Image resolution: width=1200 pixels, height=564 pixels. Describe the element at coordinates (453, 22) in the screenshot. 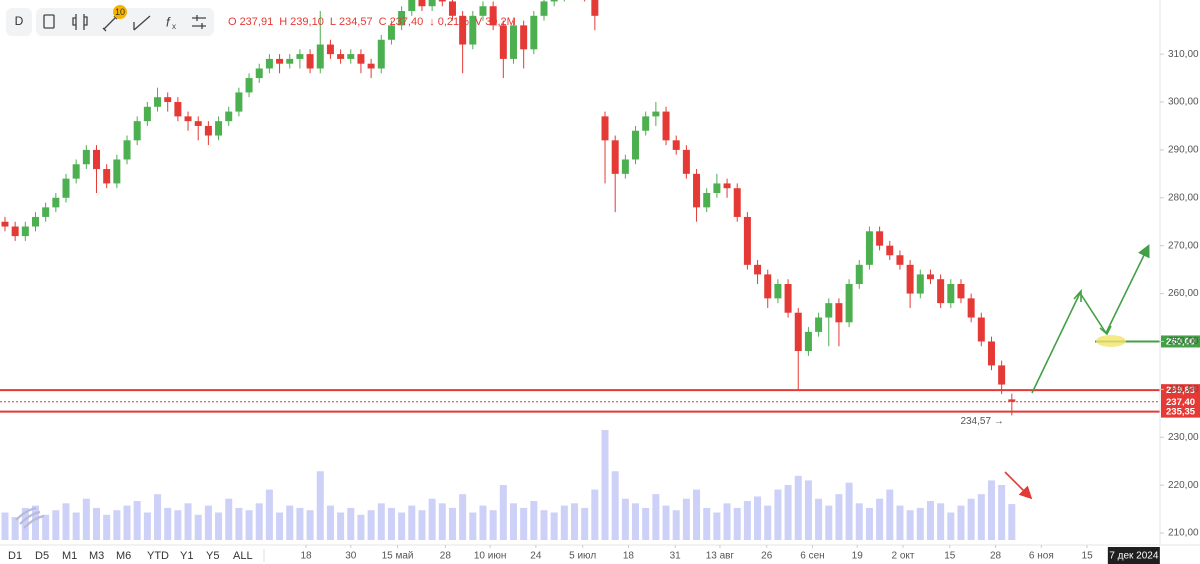

I see `ohlc-value: 0,21%` at that location.